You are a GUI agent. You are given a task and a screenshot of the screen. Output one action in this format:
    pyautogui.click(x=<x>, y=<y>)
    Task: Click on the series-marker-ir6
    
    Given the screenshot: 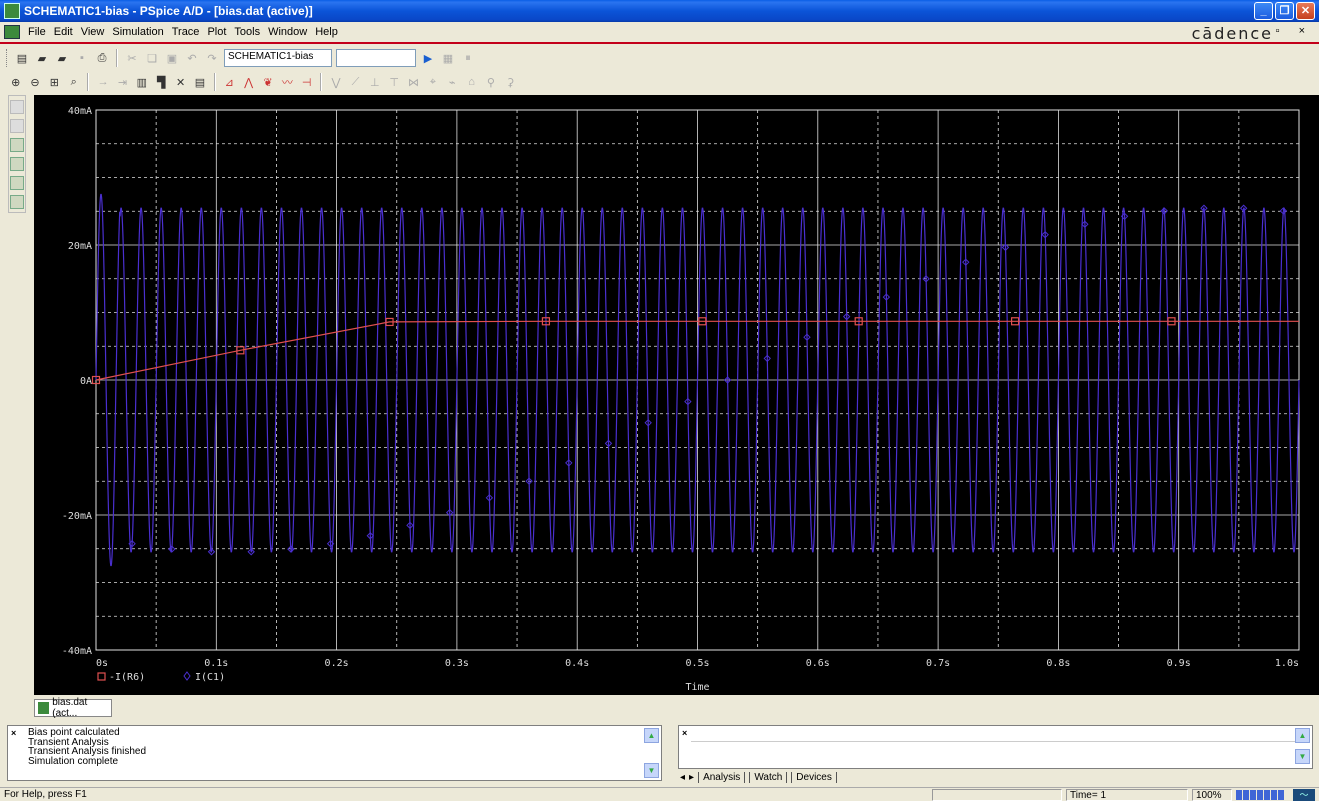 What is the action you would take?
    pyautogui.click(x=546, y=321)
    